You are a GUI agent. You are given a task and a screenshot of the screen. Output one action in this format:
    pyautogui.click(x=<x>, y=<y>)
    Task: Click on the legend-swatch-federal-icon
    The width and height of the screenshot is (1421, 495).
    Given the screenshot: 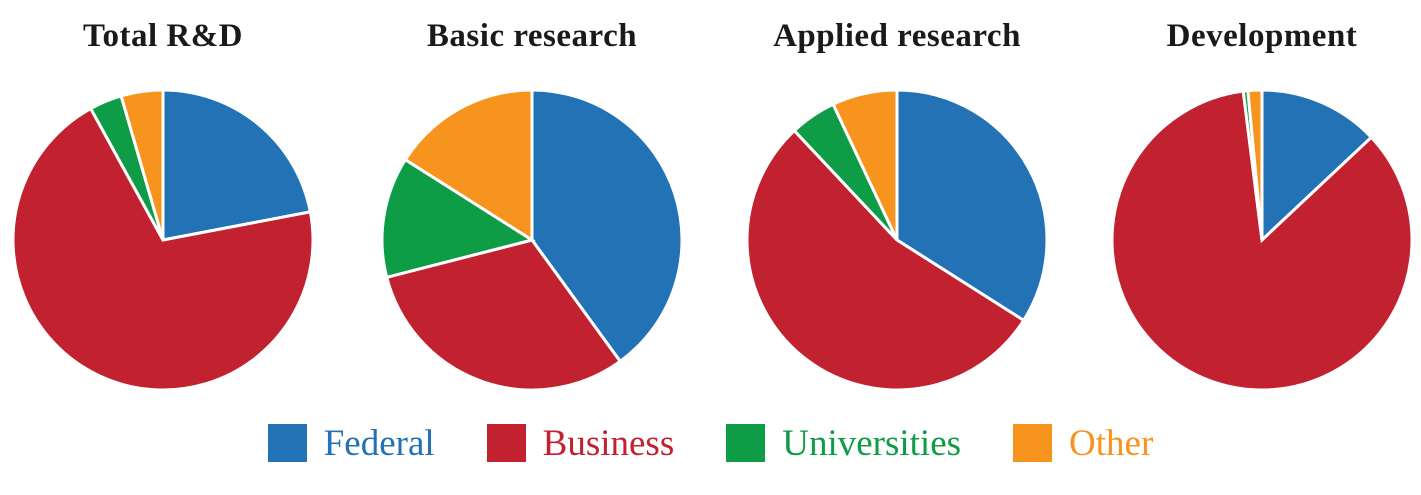 What is the action you would take?
    pyautogui.click(x=287, y=443)
    